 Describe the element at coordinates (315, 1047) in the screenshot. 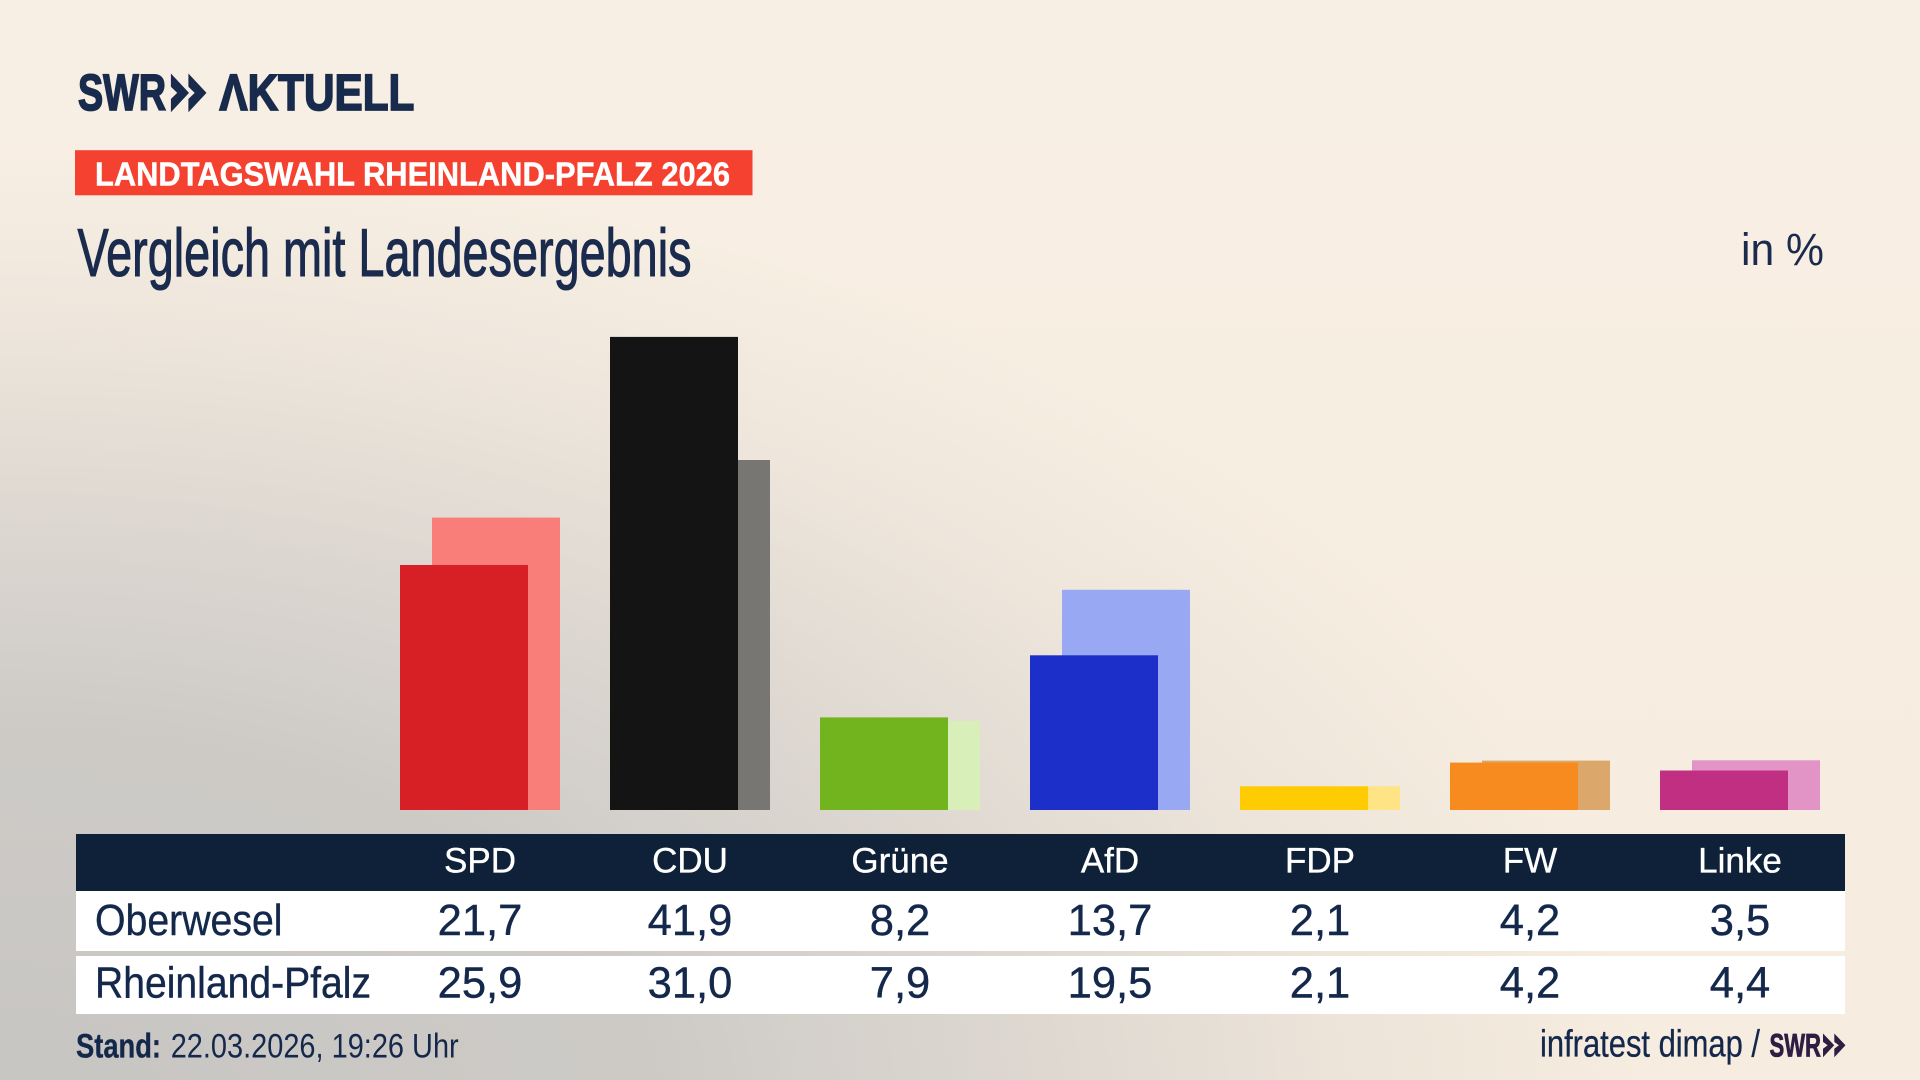

I see `svg-text: 22.03.2026, 19:26 Uhr` at that location.